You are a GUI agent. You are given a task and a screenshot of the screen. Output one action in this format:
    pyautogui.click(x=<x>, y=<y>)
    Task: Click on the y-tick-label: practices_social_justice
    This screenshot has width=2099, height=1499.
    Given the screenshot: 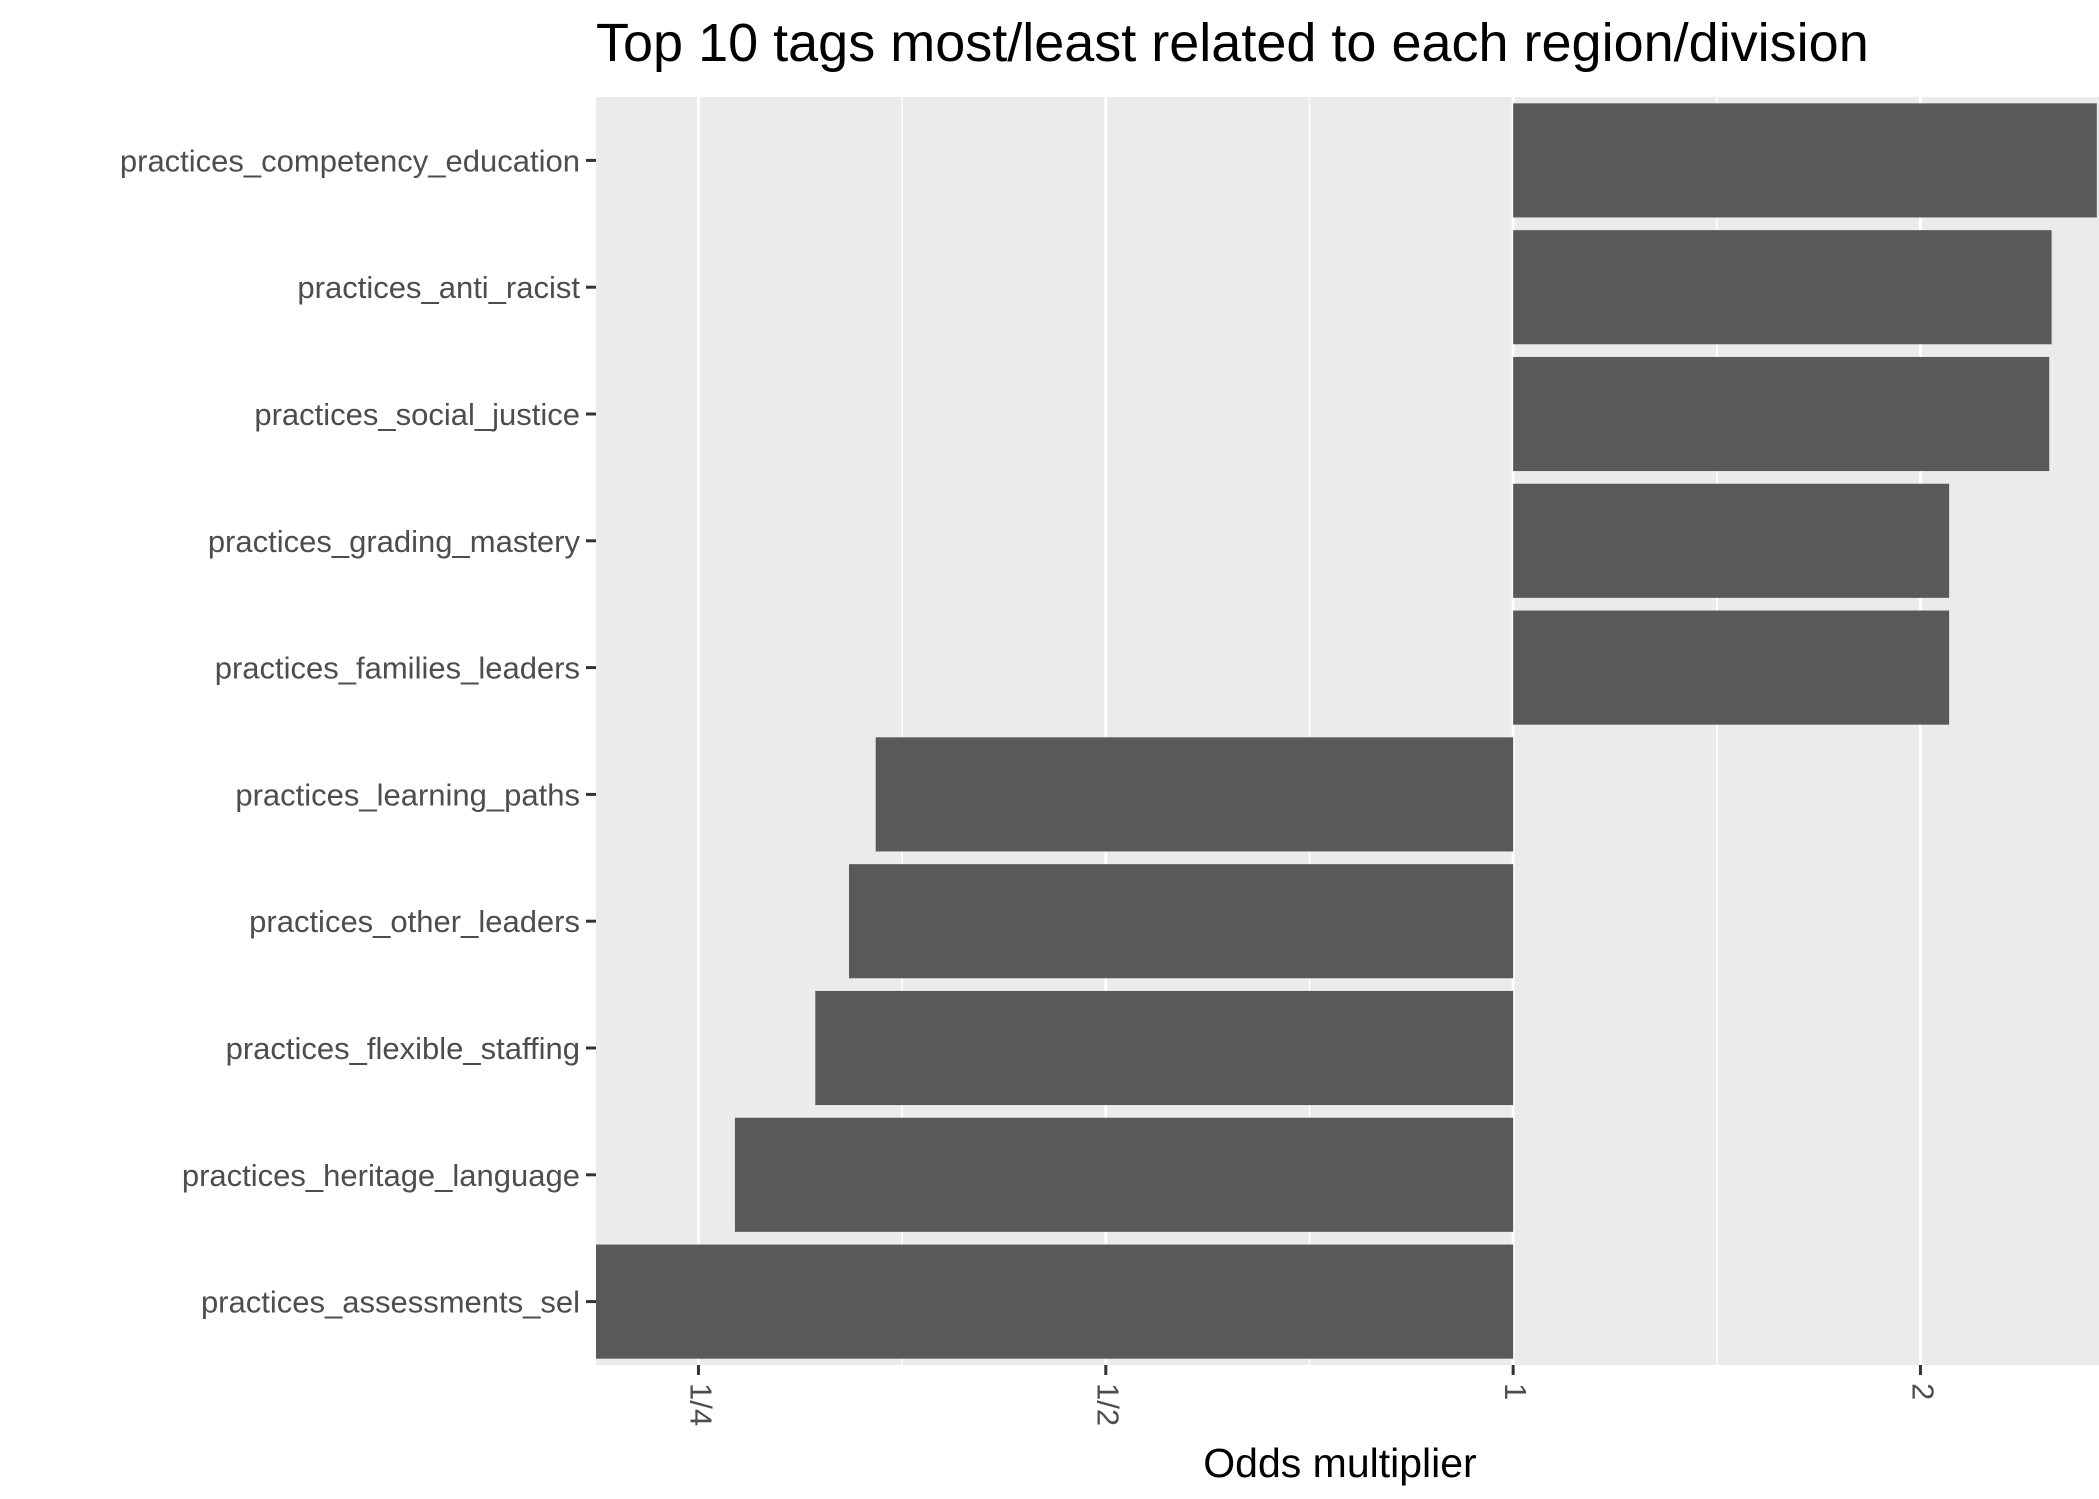 What is the action you would take?
    pyautogui.click(x=417, y=414)
    